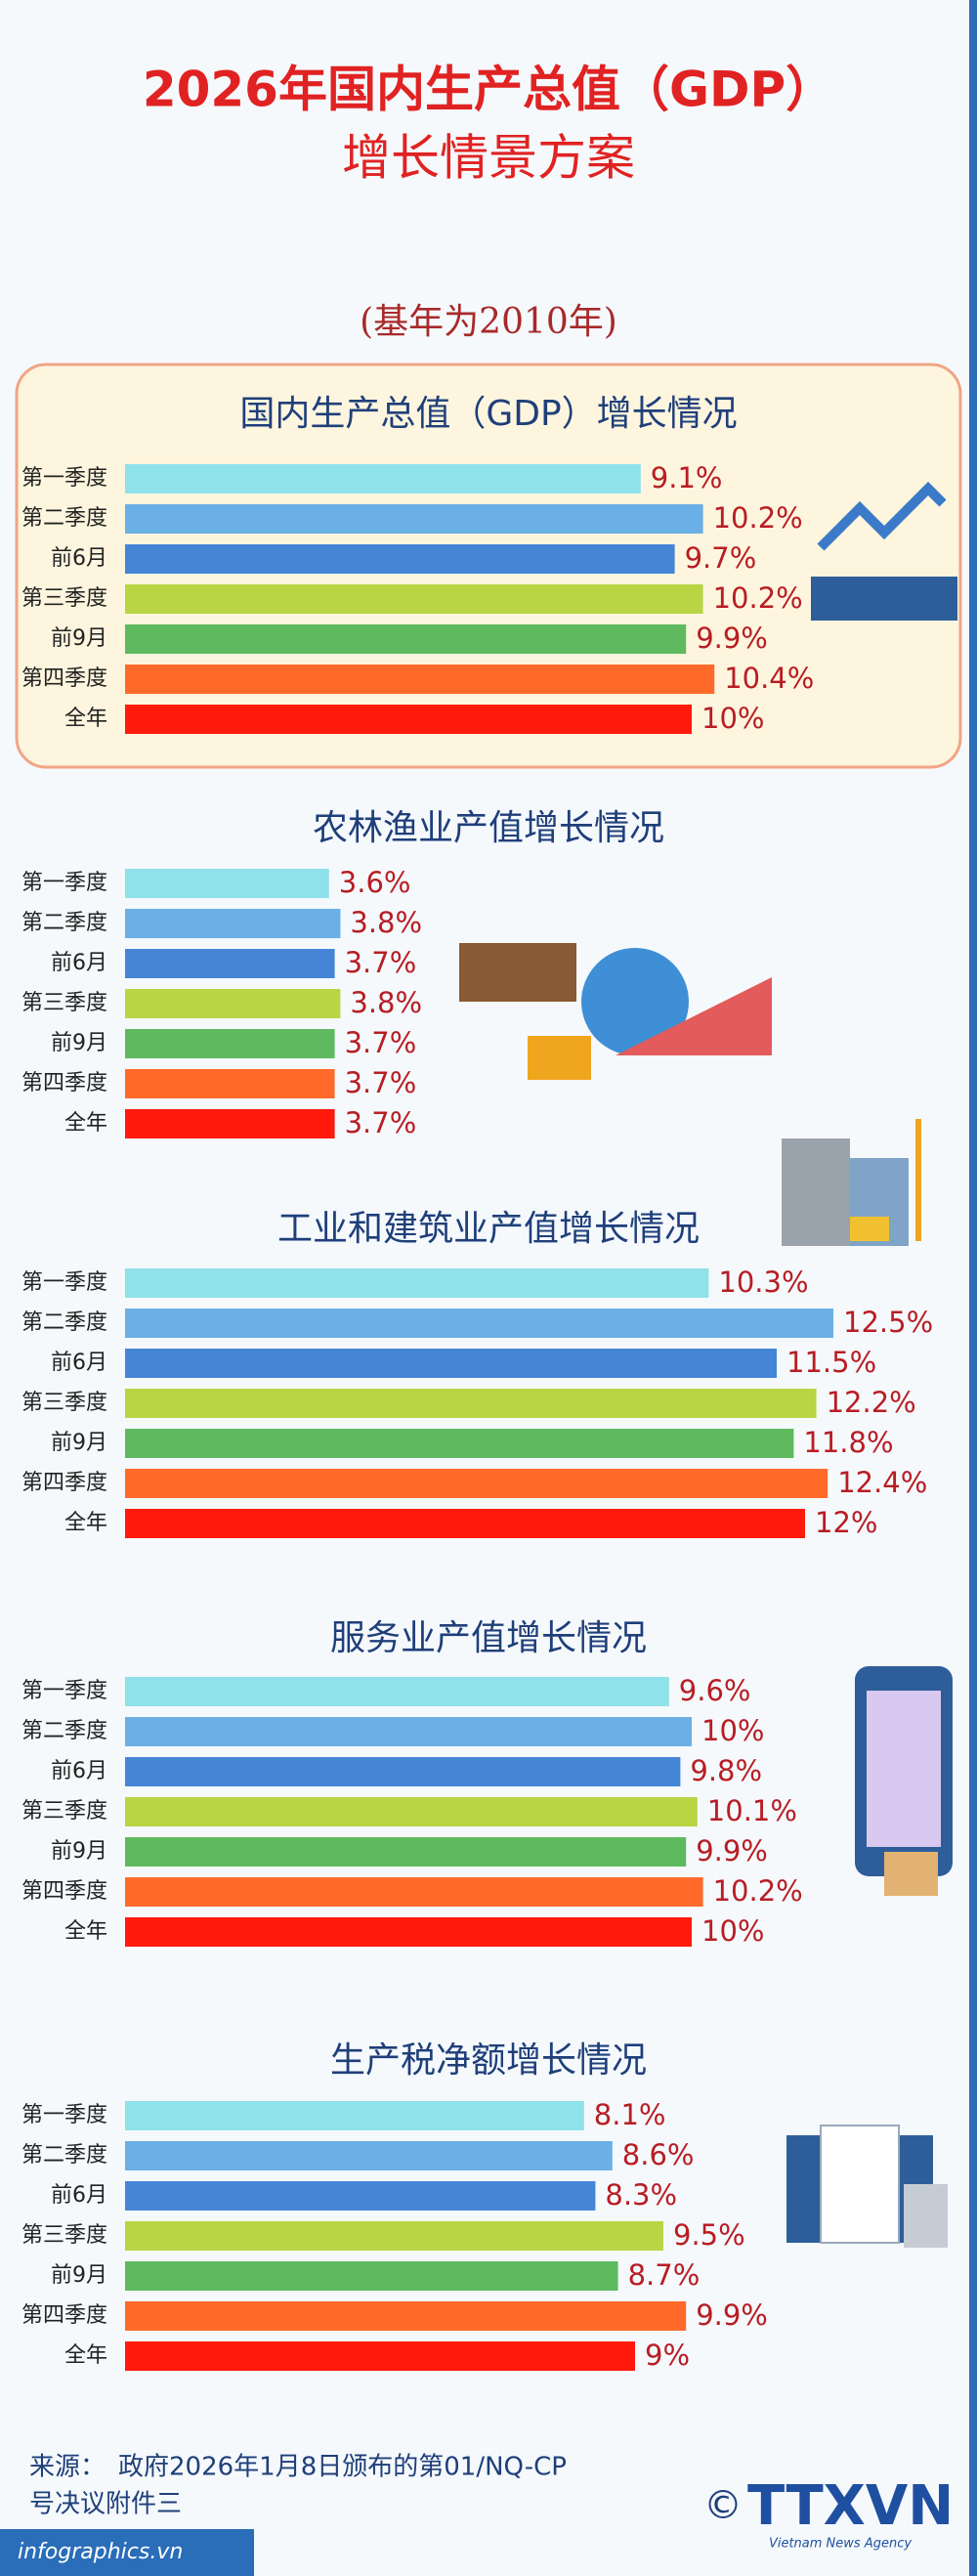 This screenshot has height=2576, width=977. Describe the element at coordinates (973, 1288) in the screenshot. I see `edge-strip` at that location.